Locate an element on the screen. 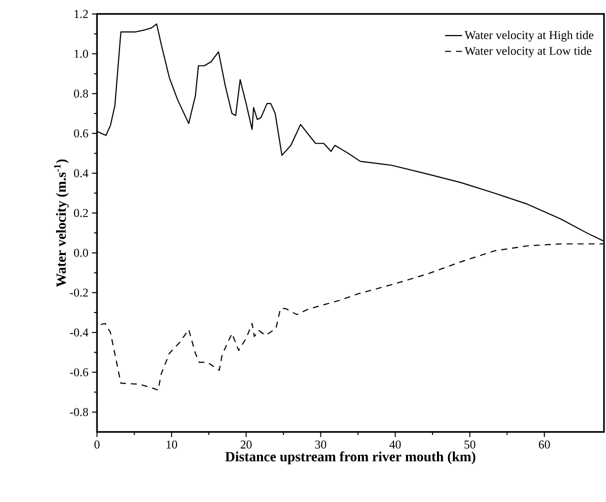 The height and width of the screenshot is (502, 606). x-tick-label: 10 is located at coordinates (172, 444).